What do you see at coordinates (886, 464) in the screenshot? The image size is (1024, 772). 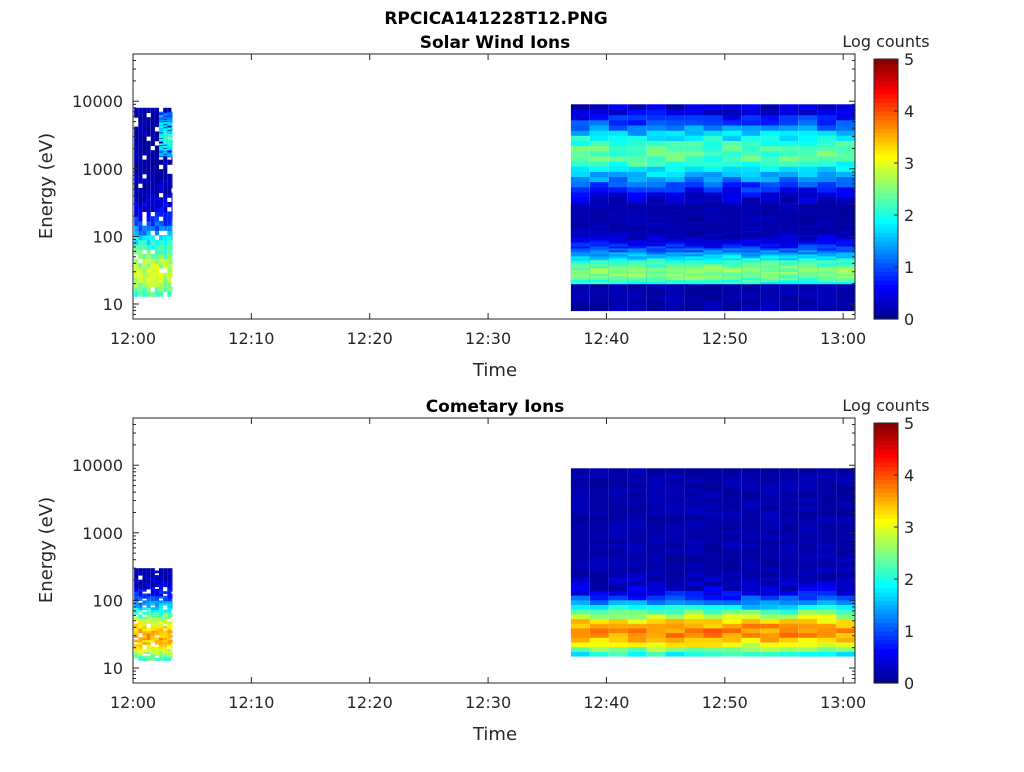 I see `colorbar-segment` at bounding box center [886, 464].